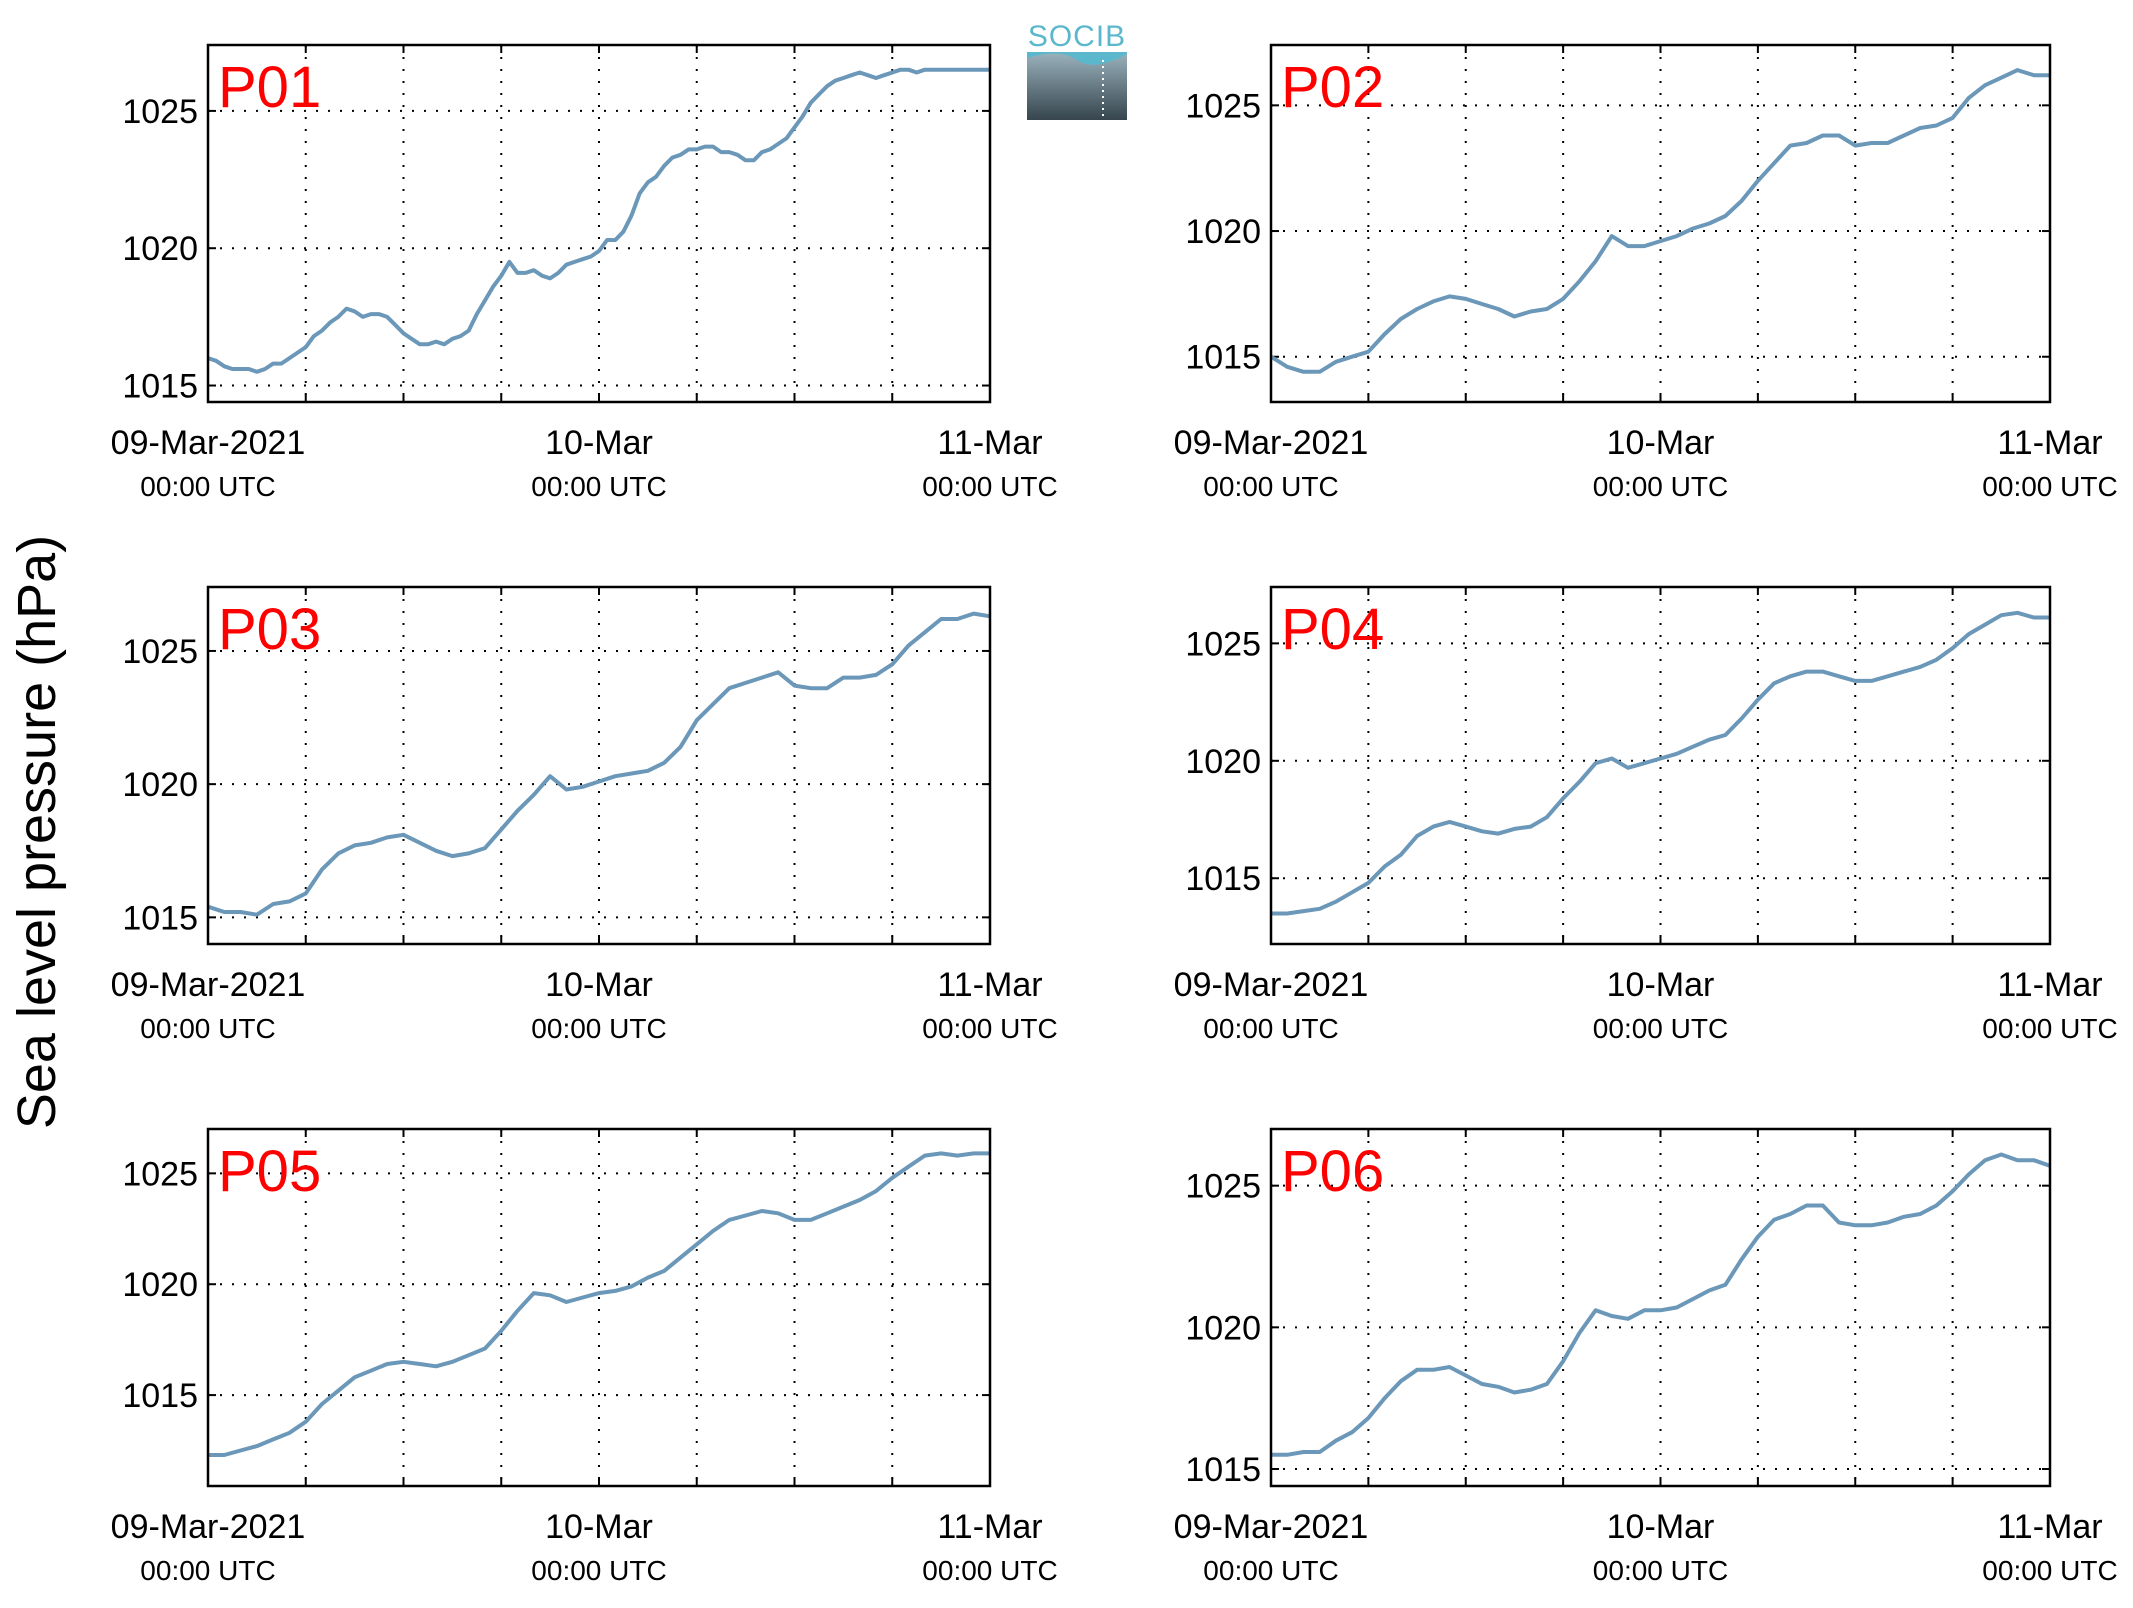 The height and width of the screenshot is (1608, 2133). I want to click on panel-label-p01: P01, so click(269, 87).